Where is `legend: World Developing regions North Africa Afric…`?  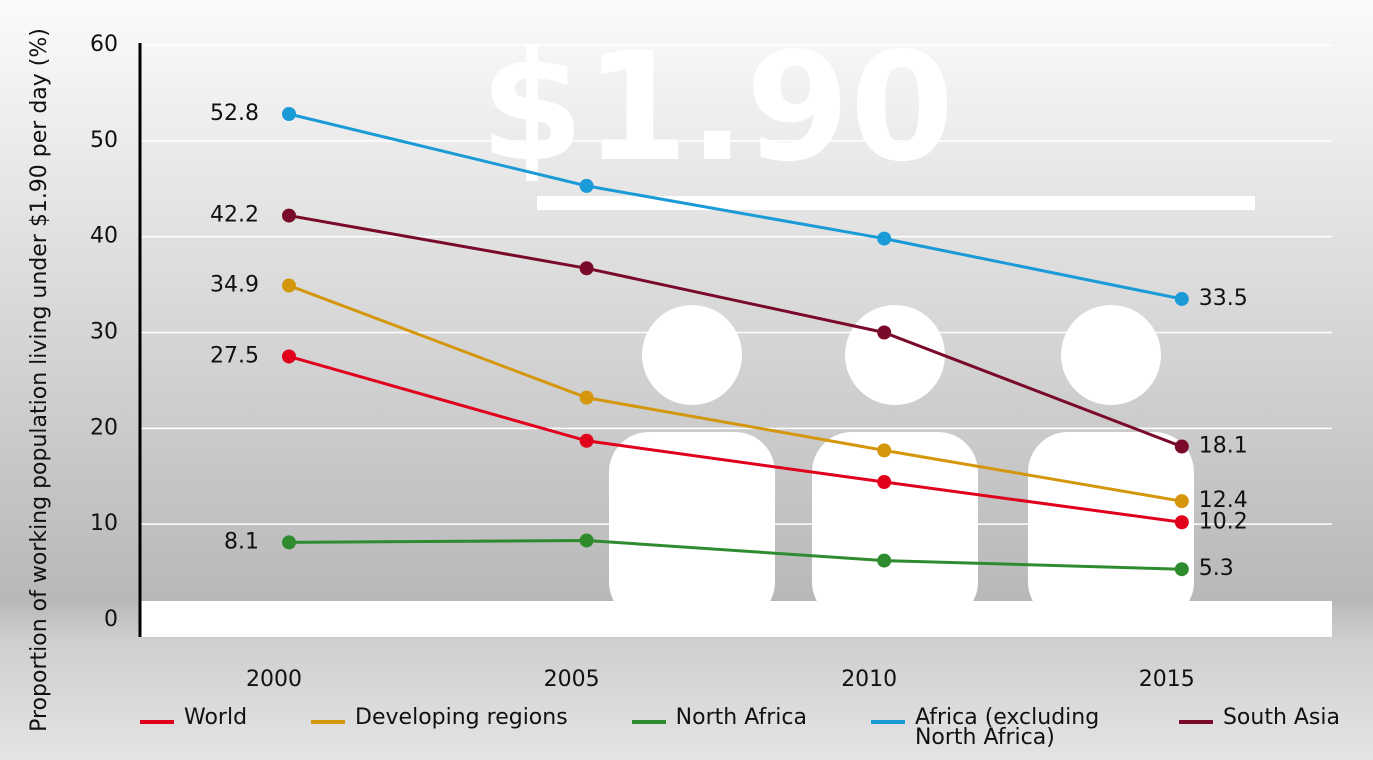
legend: World Developing regions North Africa Afric… is located at coordinates (740, 727).